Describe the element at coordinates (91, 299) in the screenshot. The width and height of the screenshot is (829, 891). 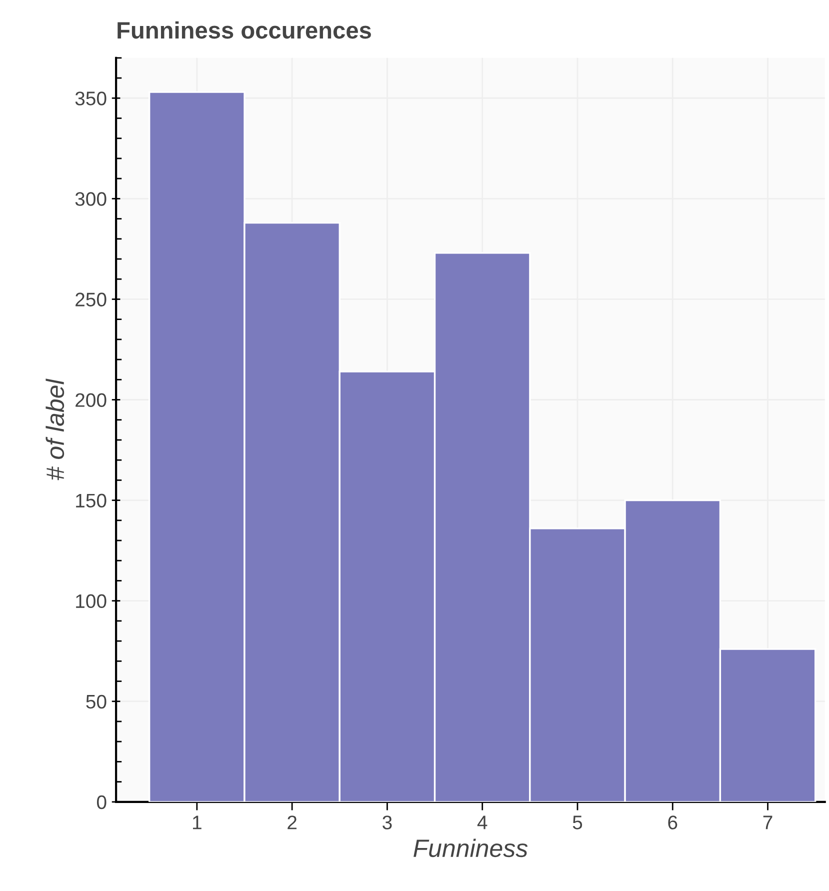
I see `y-tick-label: 250` at that location.